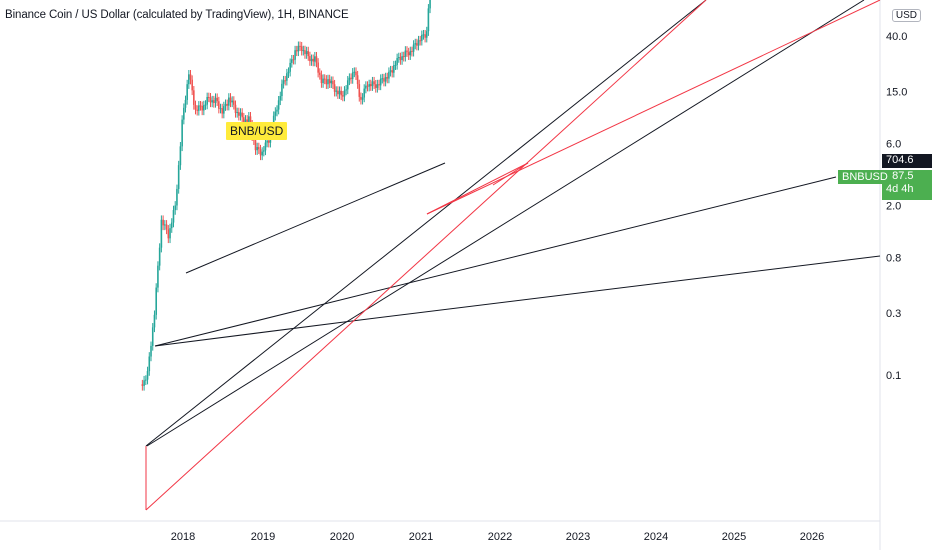  What do you see at coordinates (896, 37) in the screenshot?
I see `price-tick-label: 40.0` at bounding box center [896, 37].